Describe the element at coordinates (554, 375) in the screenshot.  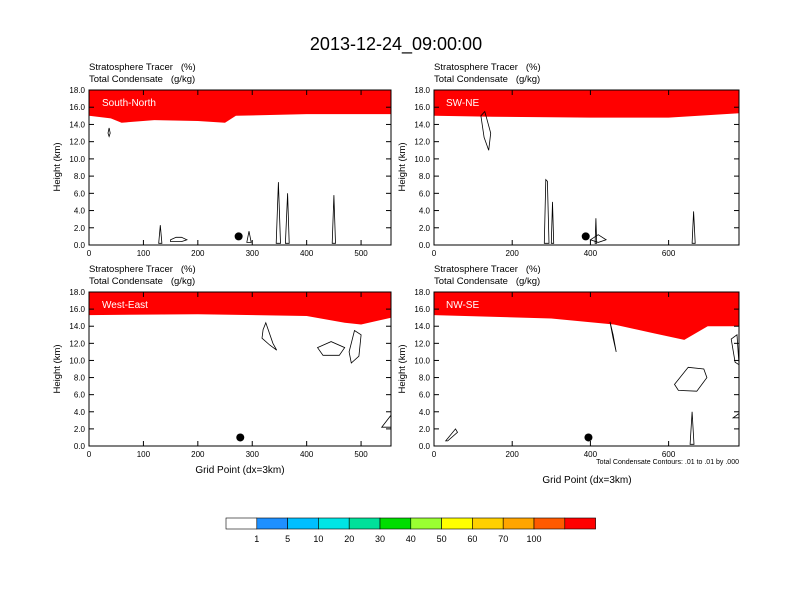
I see `x-axis: 0 200 400 600` at that location.